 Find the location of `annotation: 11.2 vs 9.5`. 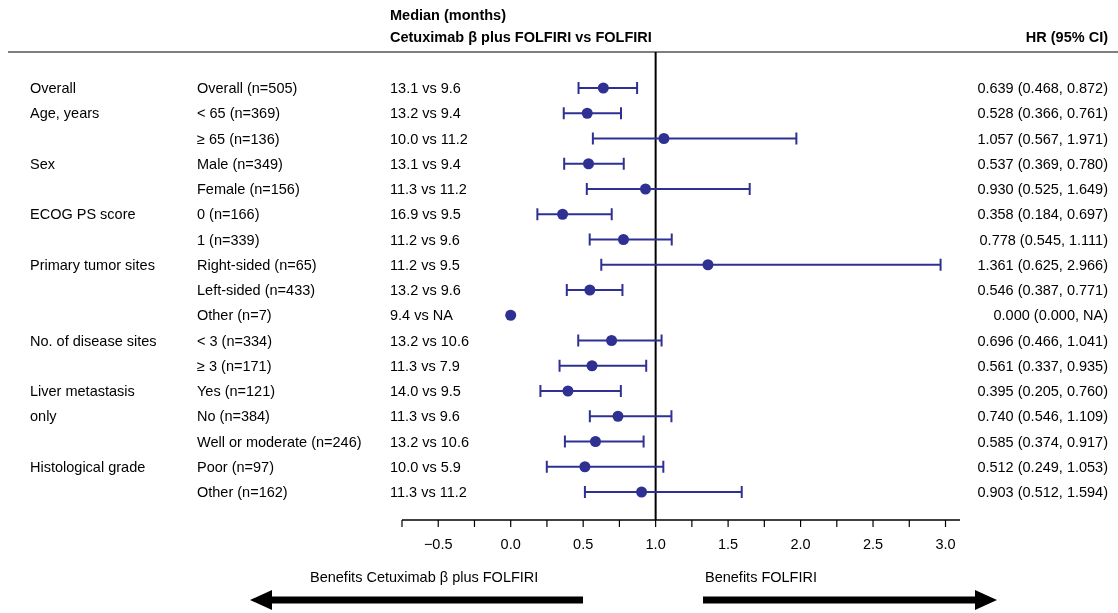

annotation: 11.2 vs 9.5 is located at coordinates (425, 264).